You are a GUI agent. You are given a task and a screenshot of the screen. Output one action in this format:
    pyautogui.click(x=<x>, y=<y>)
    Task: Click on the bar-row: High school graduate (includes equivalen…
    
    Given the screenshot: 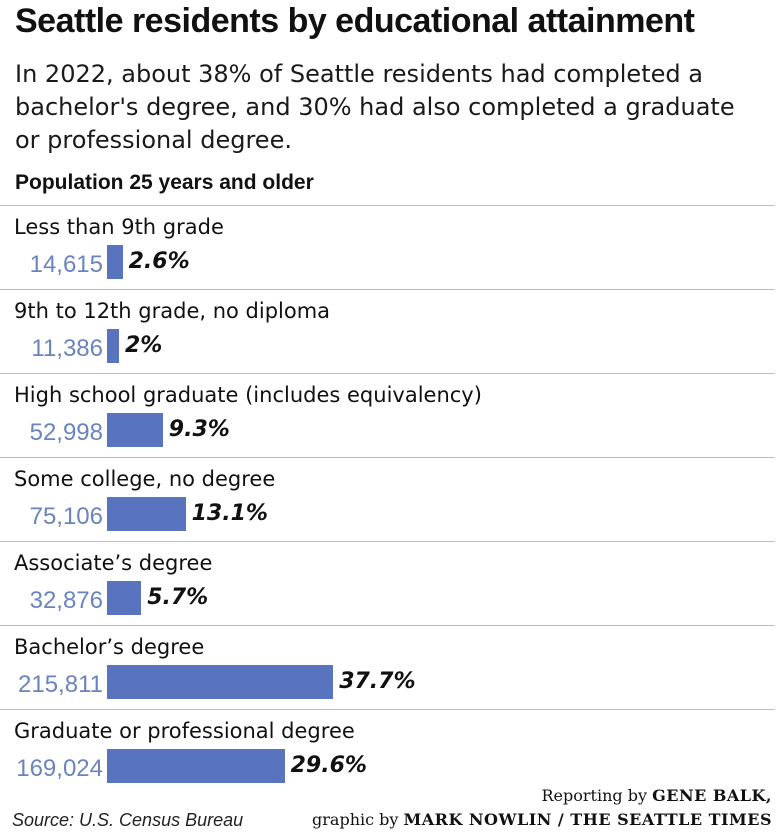 What is the action you would take?
    pyautogui.click(x=387, y=415)
    